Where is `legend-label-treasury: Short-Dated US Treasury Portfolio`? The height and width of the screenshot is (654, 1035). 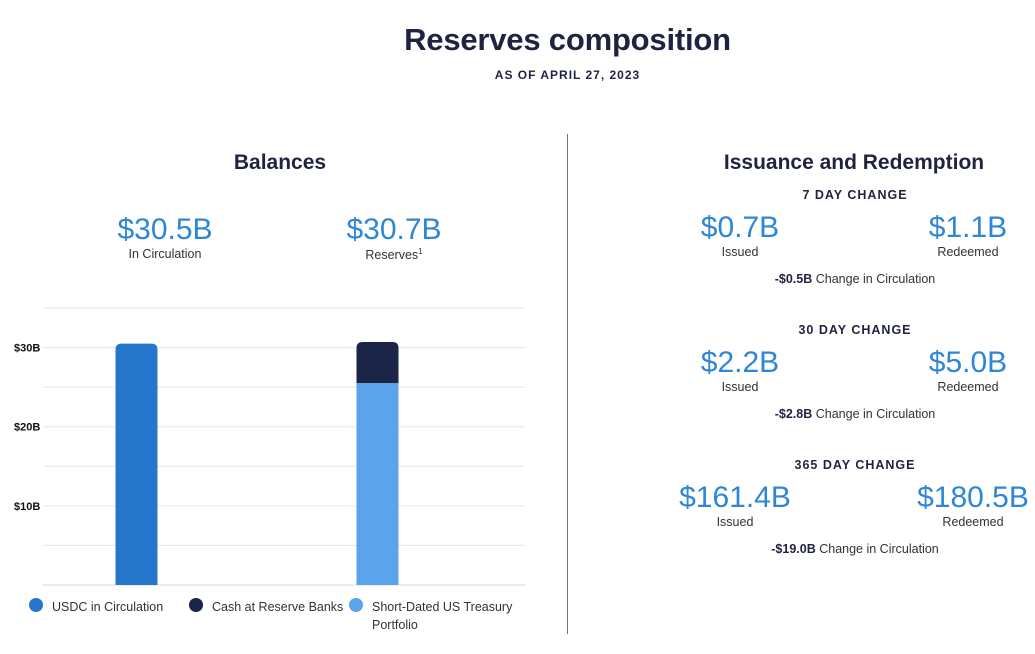
legend-label-treasury: Short-Dated US Treasury Portfolio is located at coordinates (442, 616).